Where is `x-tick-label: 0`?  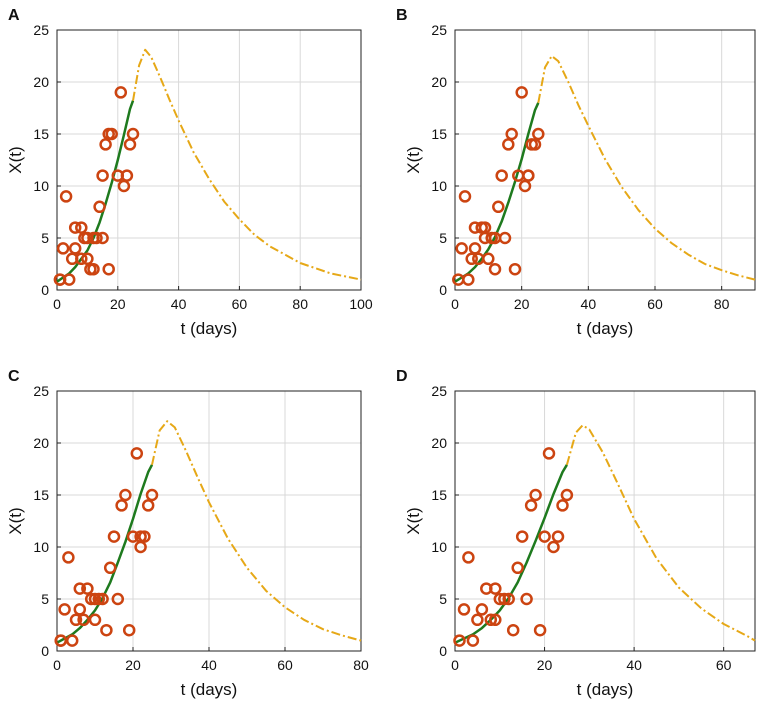 x-tick-label: 0 is located at coordinates (455, 304).